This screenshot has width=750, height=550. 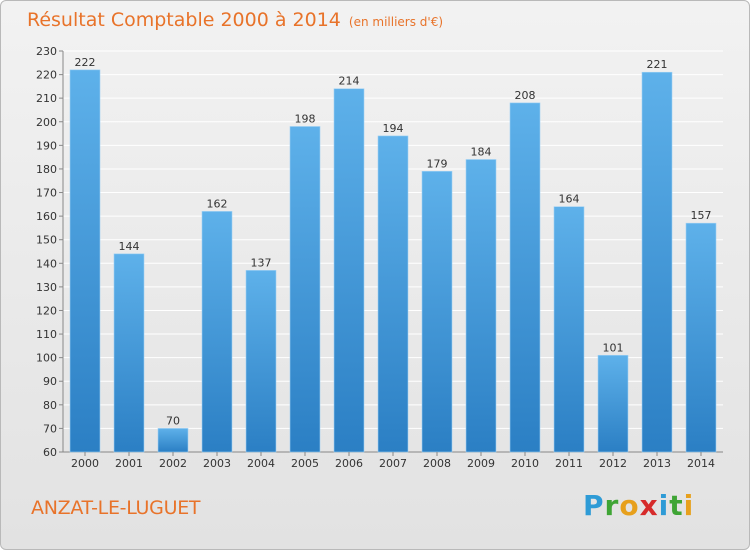 I want to click on bar-value-label: 222, so click(x=85, y=62).